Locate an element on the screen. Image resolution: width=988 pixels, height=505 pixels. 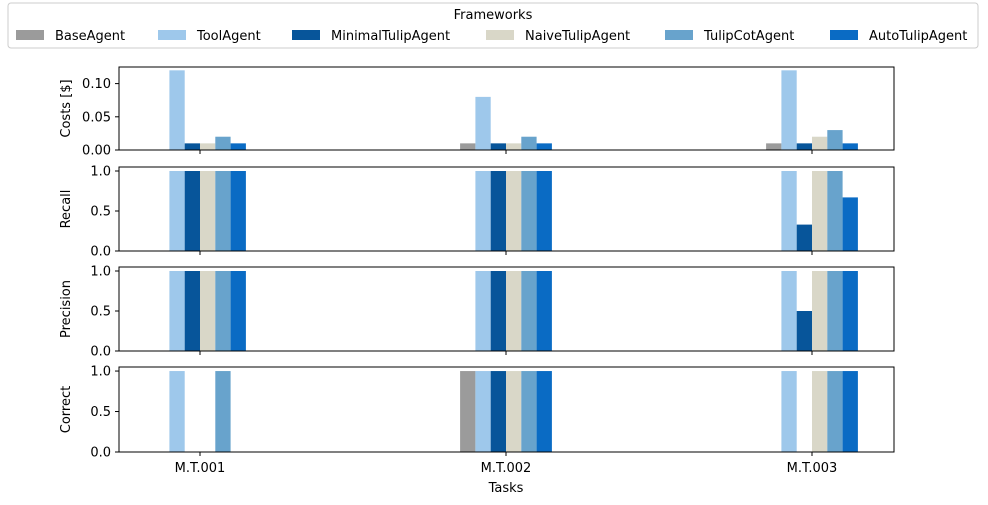
legend-swatch-toolagent is located at coordinates (172, 35).